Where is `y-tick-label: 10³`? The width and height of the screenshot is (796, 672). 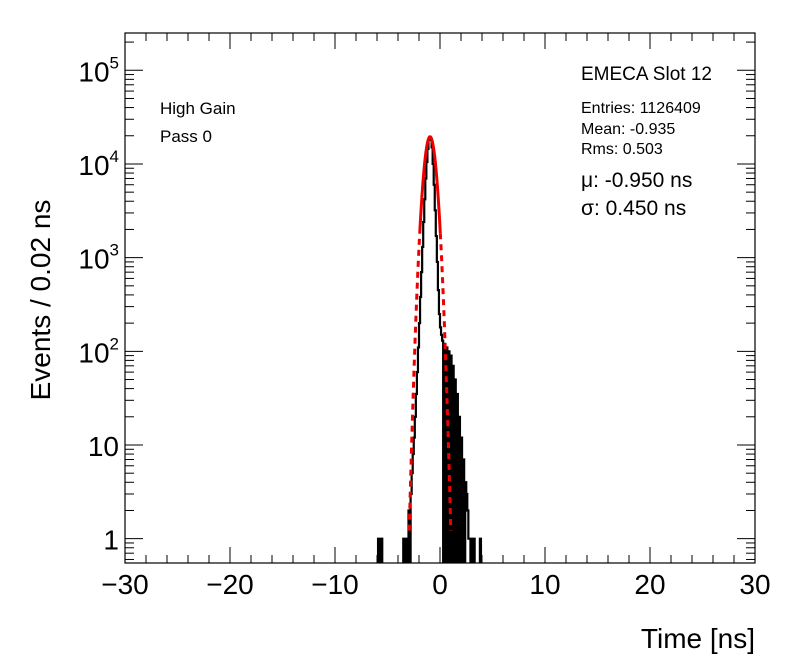
y-tick-label: 10³ is located at coordinates (98, 258).